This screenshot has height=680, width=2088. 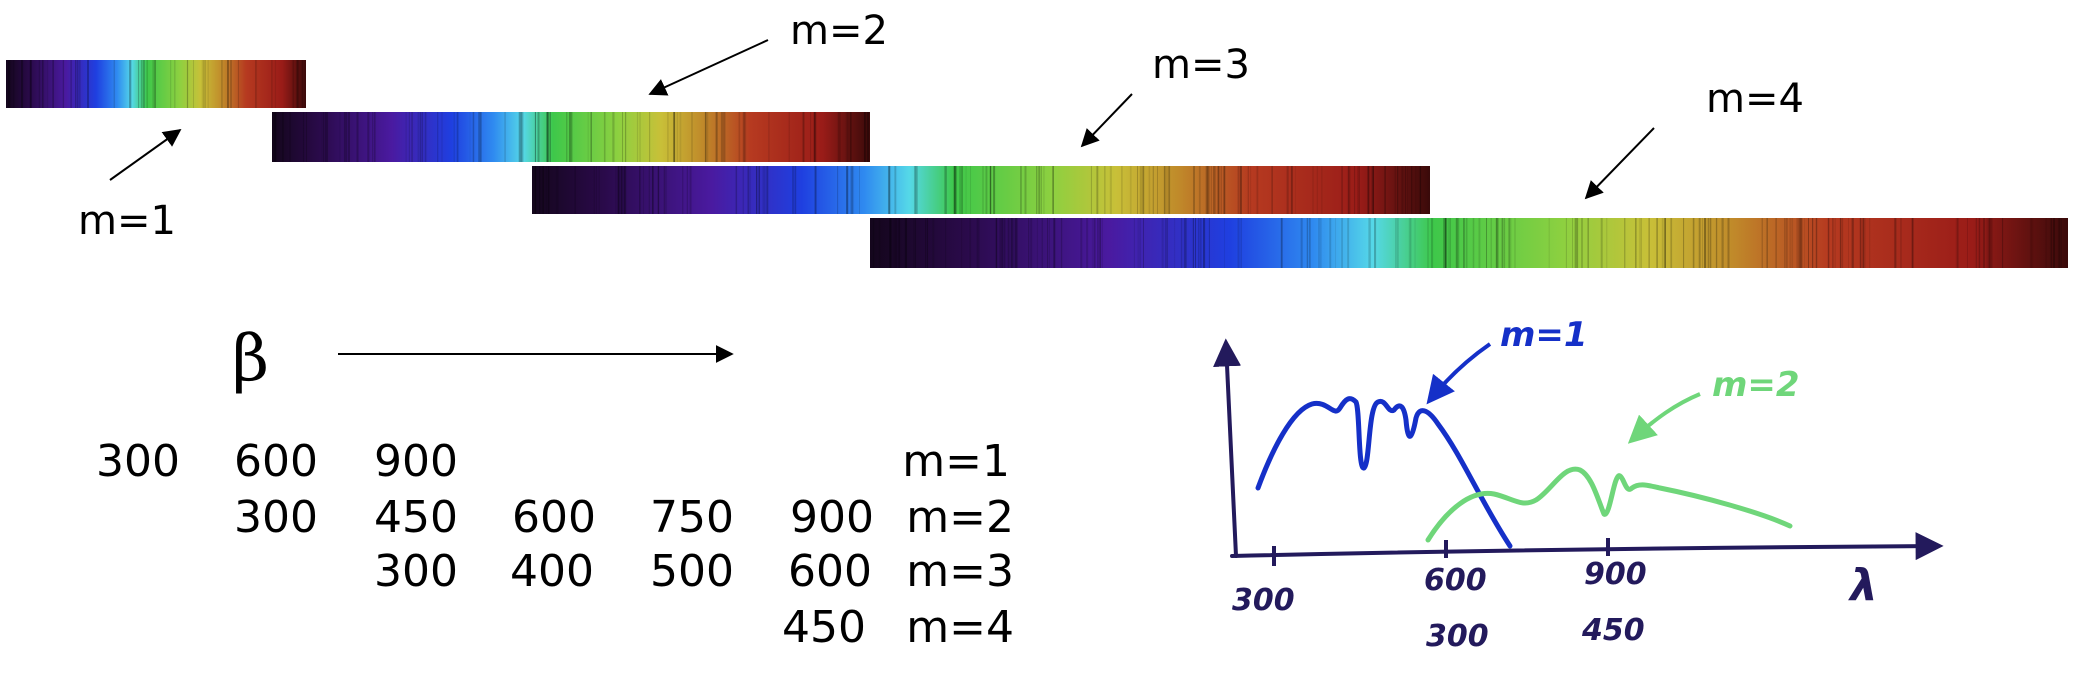 I want to click on sketch-x-axis, so click(x=1587, y=546).